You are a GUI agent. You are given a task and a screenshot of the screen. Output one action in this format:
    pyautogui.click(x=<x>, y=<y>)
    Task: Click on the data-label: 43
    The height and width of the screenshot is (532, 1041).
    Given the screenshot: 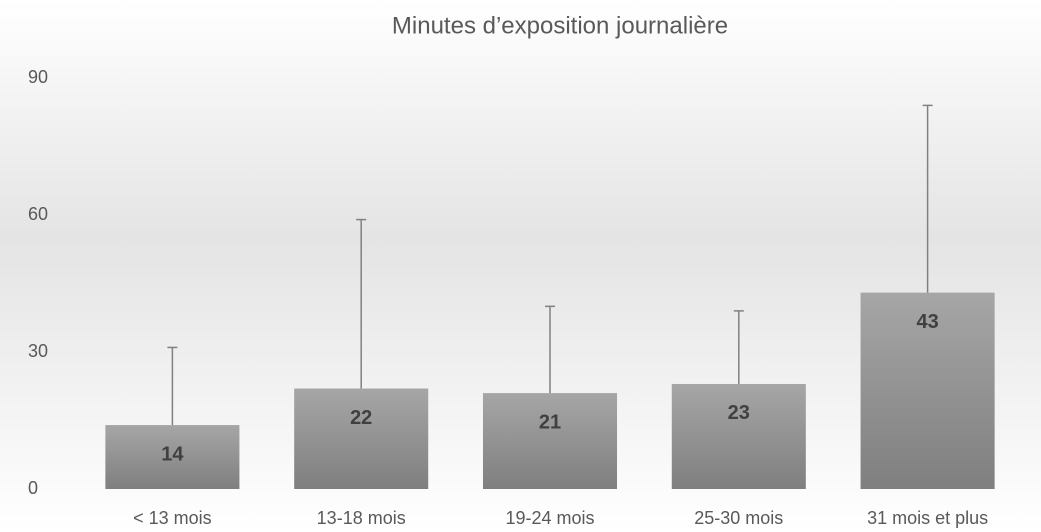 What is the action you would take?
    pyautogui.click(x=927, y=322)
    